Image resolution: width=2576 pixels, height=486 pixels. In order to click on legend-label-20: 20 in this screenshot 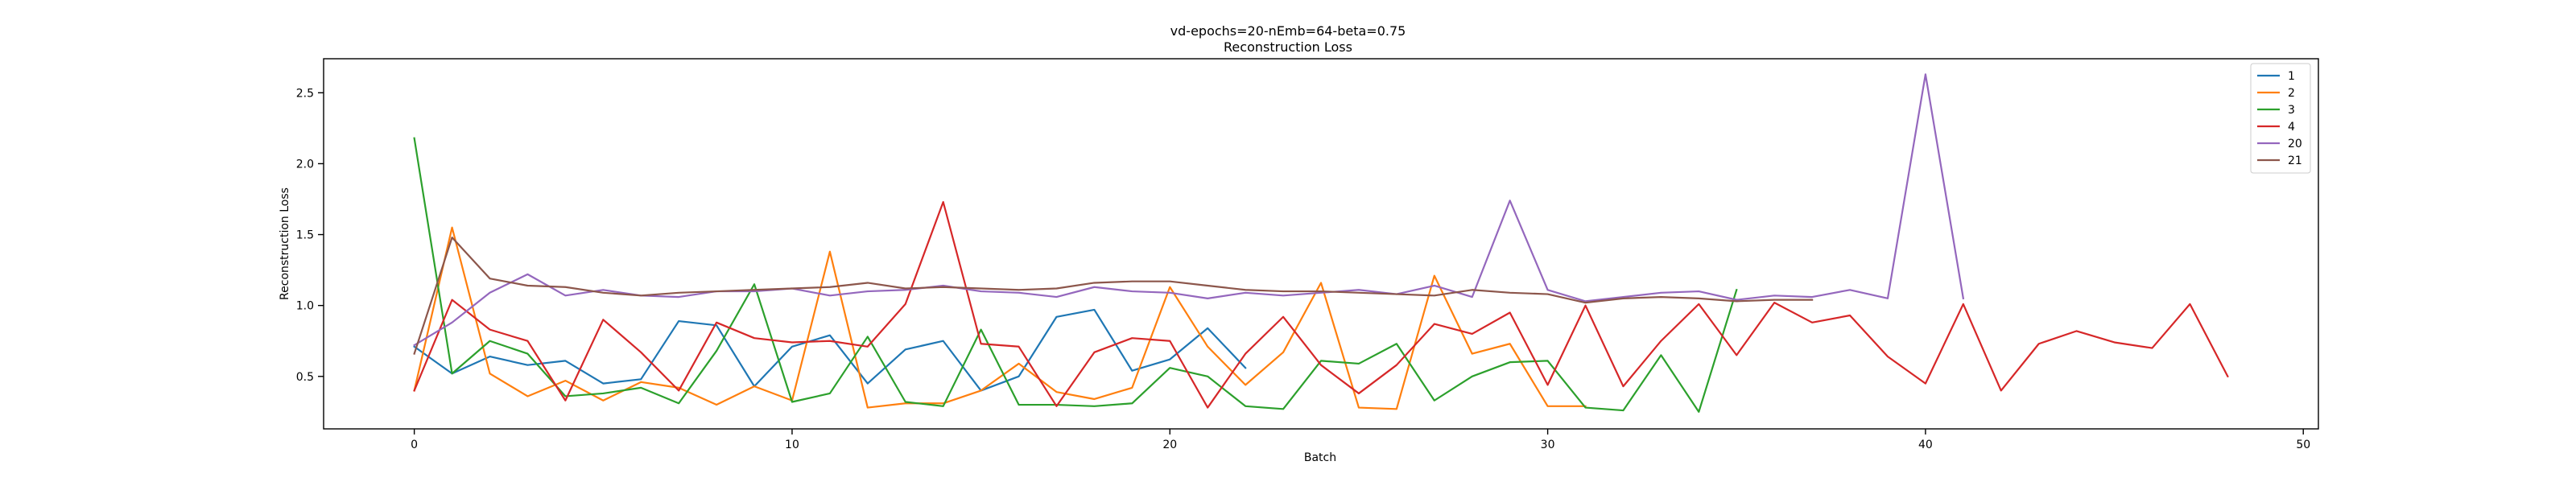, I will do `click(2295, 144)`.